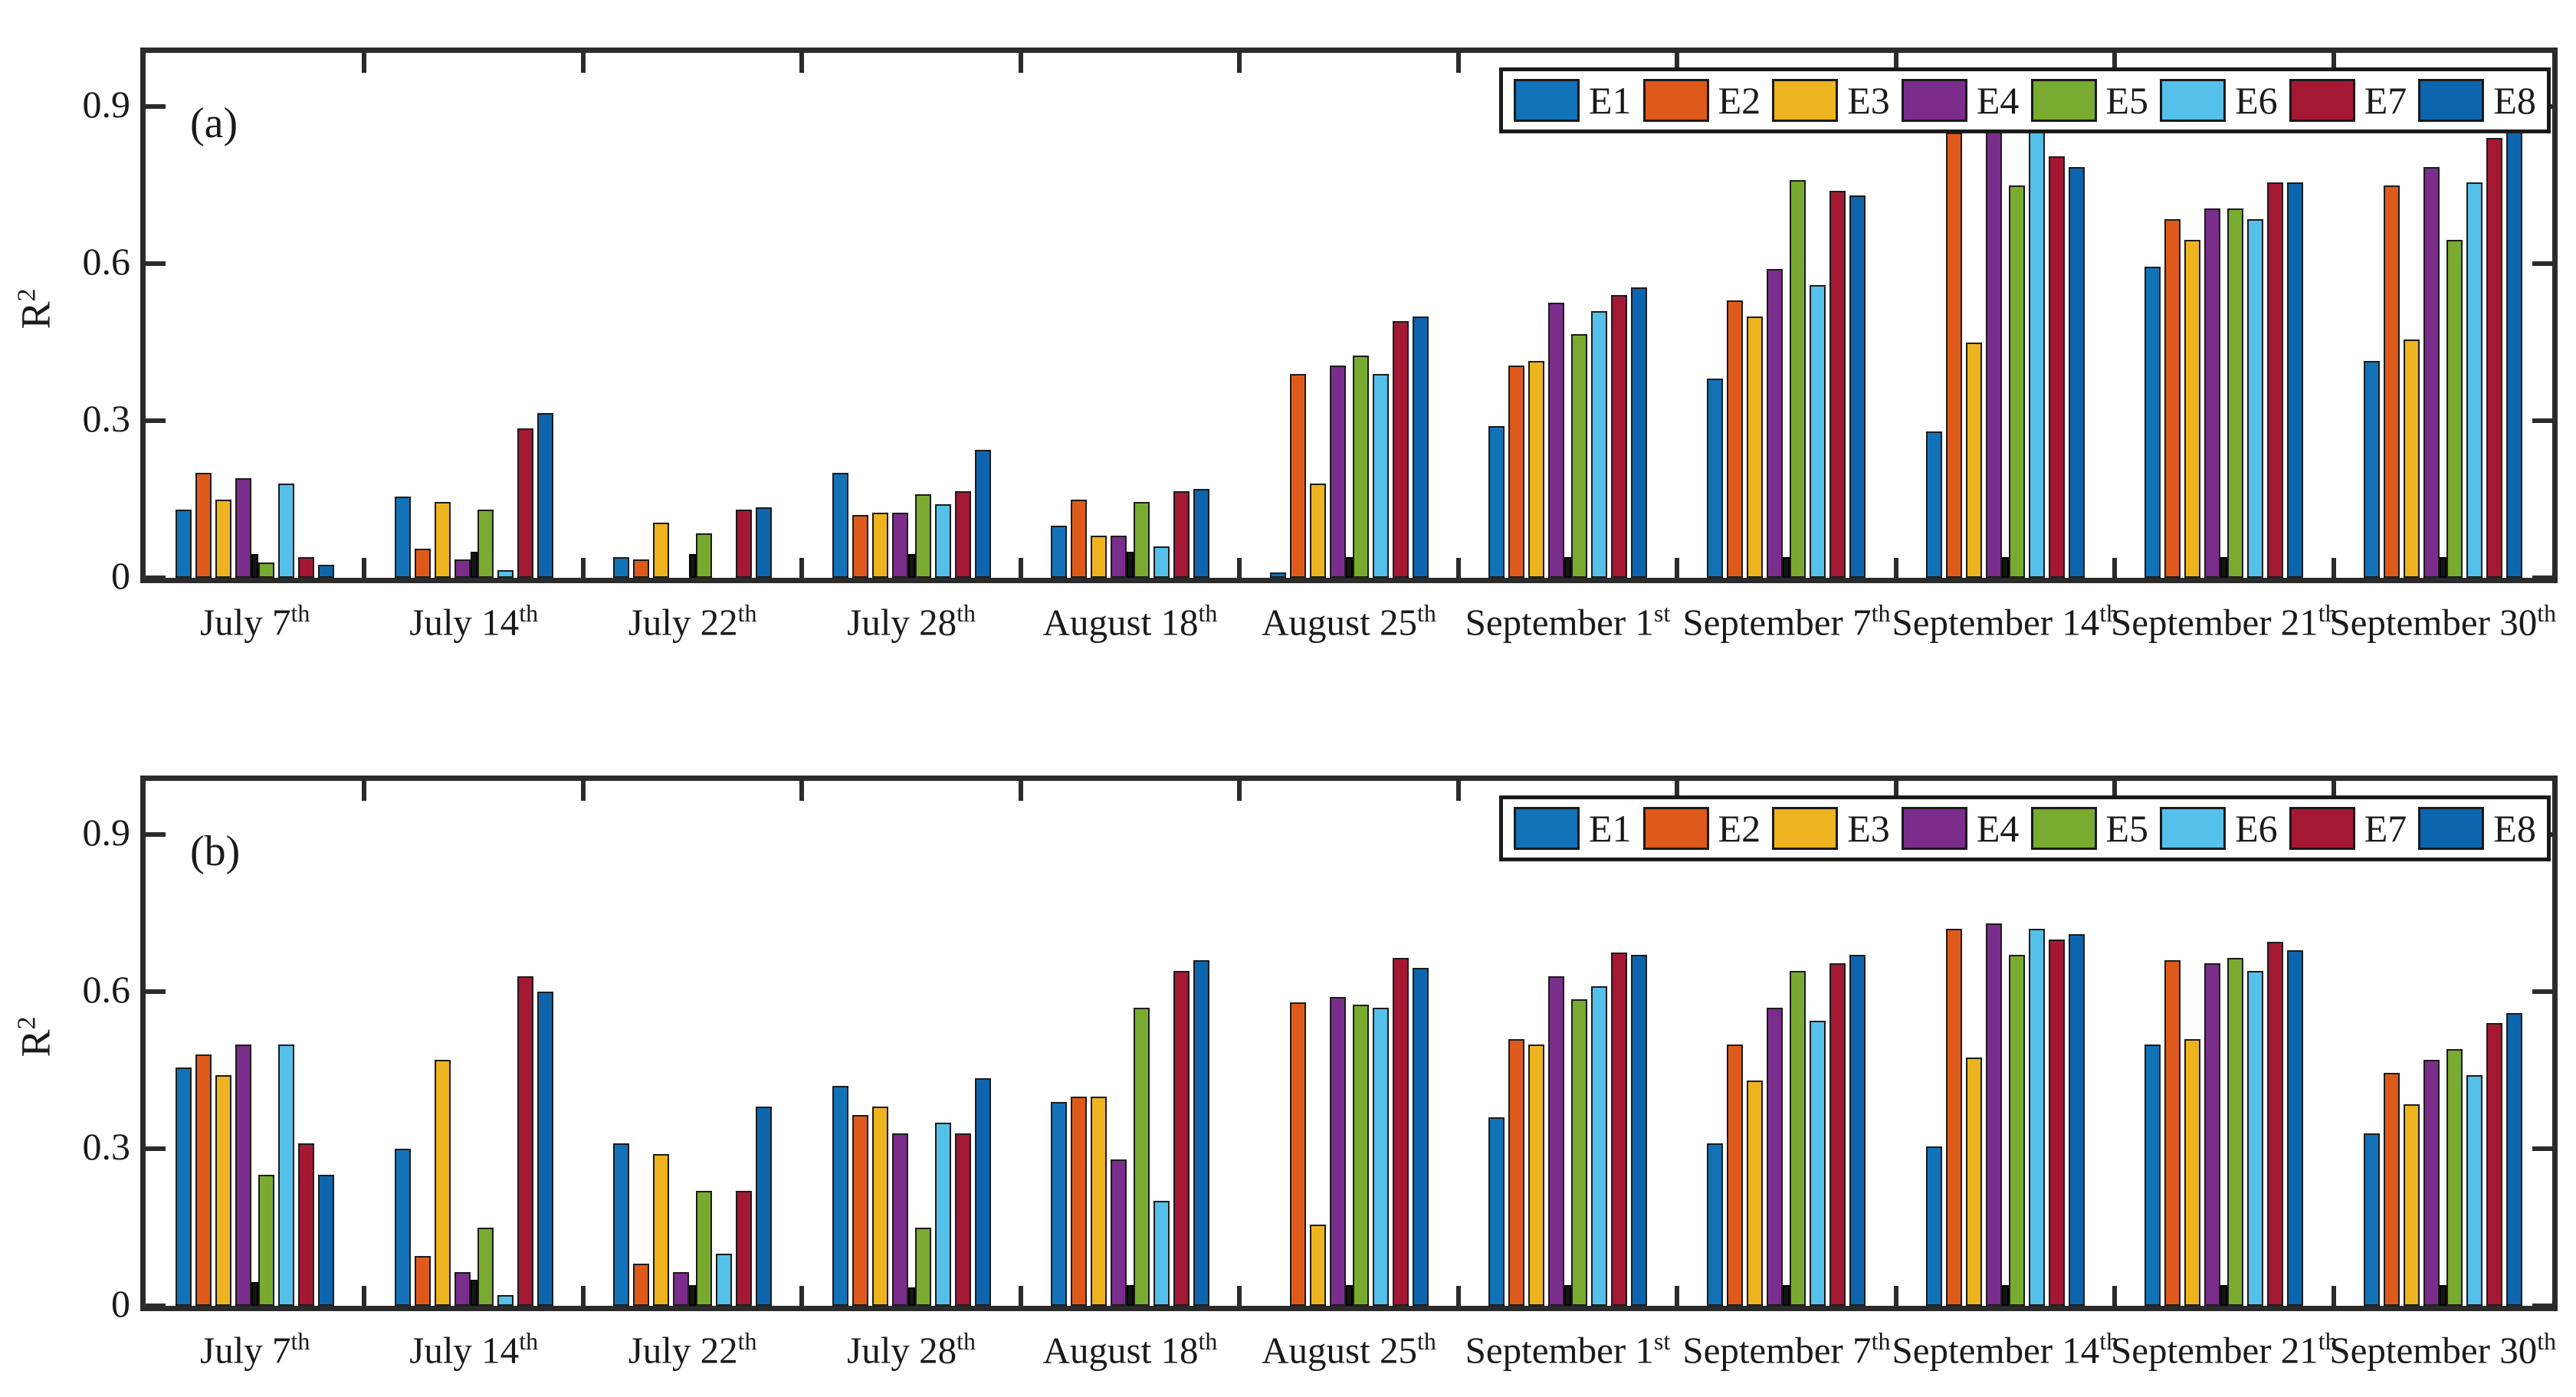  I want to click on legend-item-e1: E1, so click(1573, 829).